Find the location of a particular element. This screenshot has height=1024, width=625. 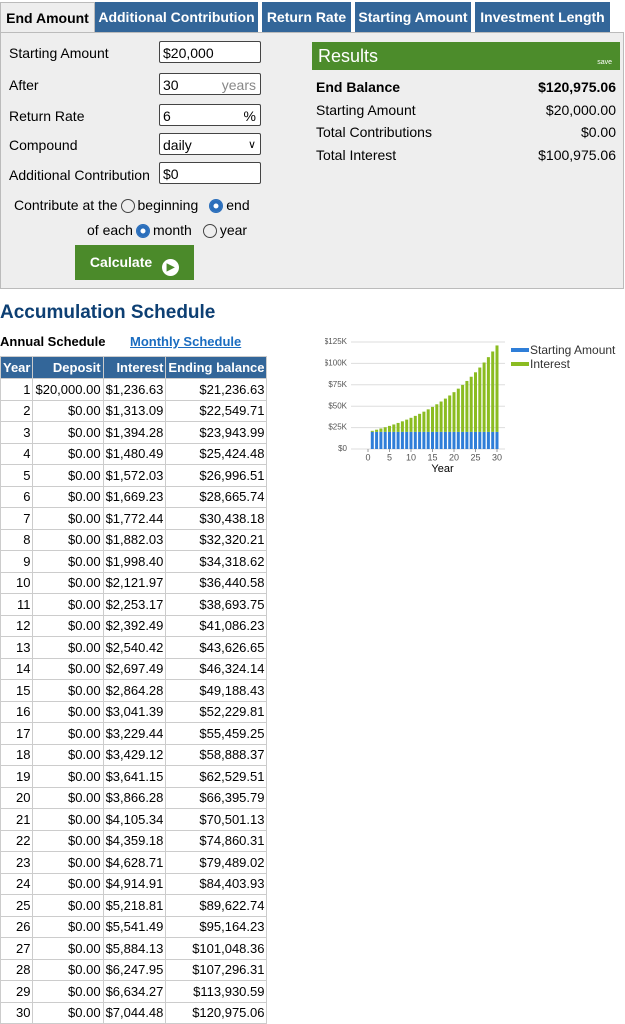

x-axis-label: Year is located at coordinates (442, 469).